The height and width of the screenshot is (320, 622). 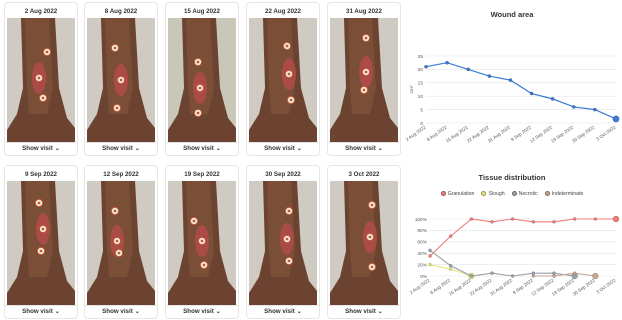 I want to click on legend-item: Slough, so click(x=493, y=193).